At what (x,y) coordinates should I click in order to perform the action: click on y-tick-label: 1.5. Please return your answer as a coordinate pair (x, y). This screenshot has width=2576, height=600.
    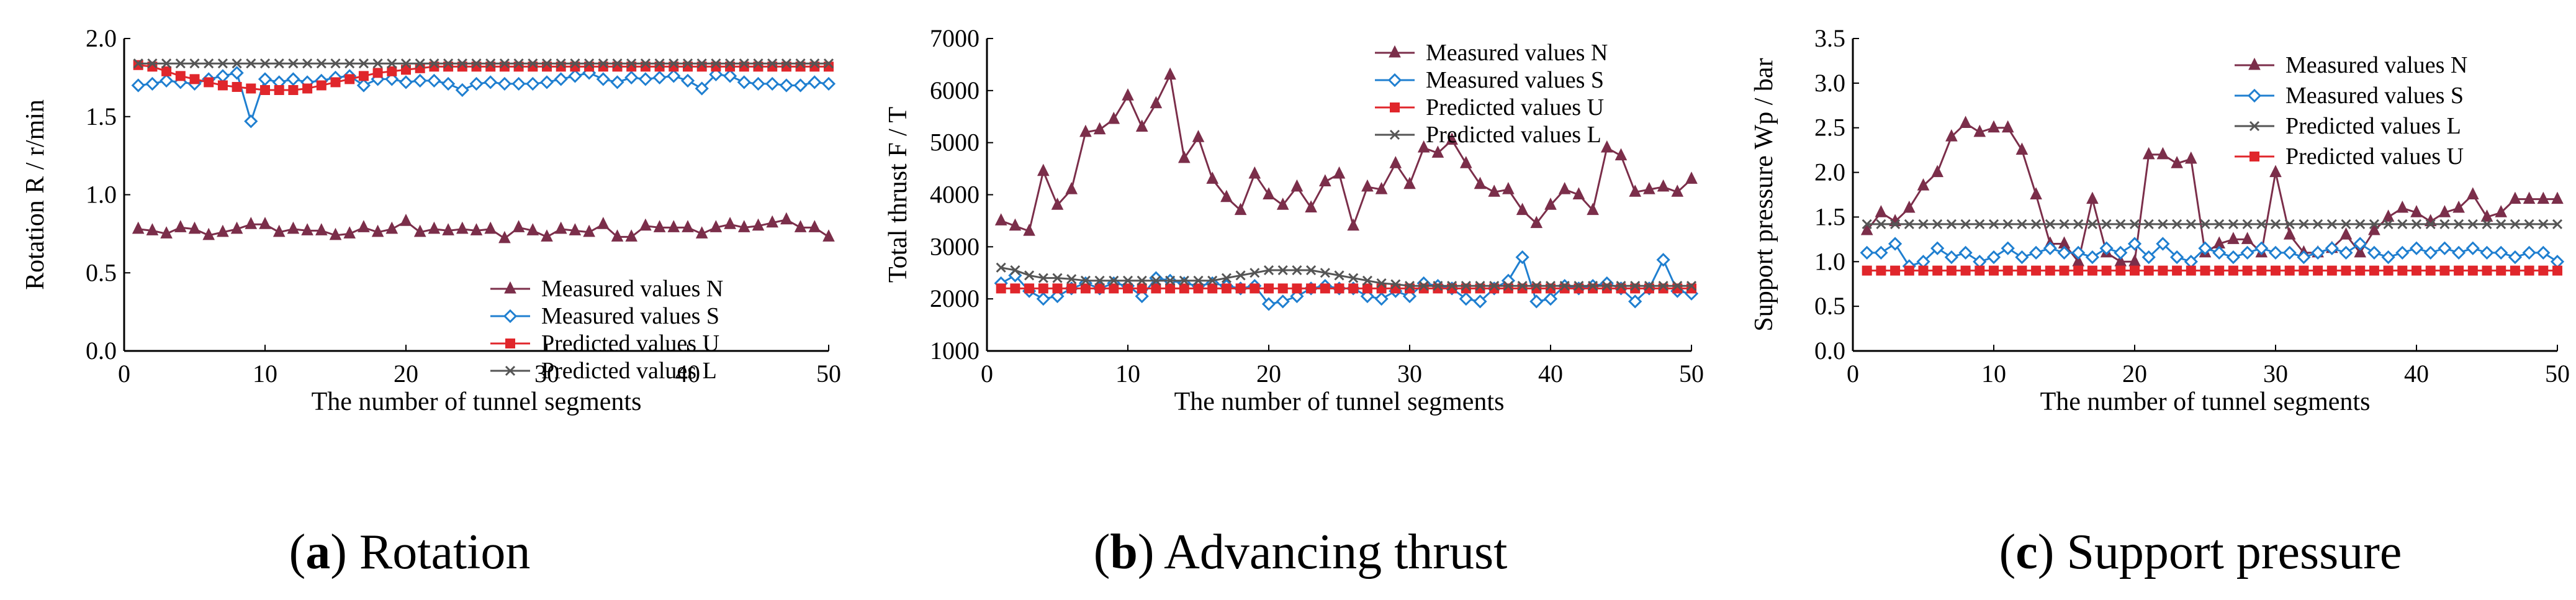
    Looking at the image, I should click on (1829, 216).